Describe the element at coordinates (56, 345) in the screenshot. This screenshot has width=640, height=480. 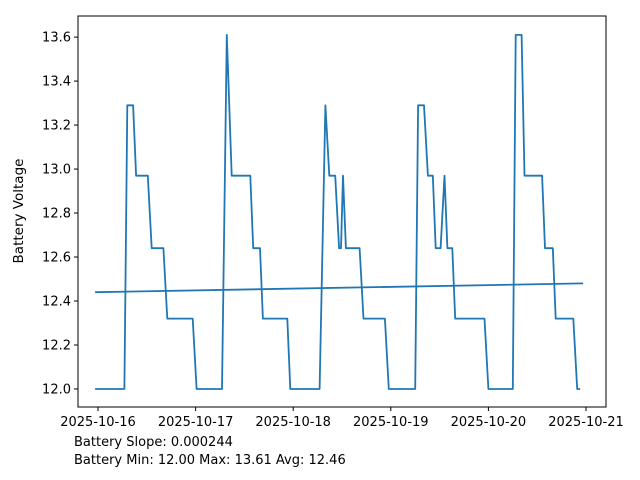
I see `y-tick-label: 12.2` at that location.